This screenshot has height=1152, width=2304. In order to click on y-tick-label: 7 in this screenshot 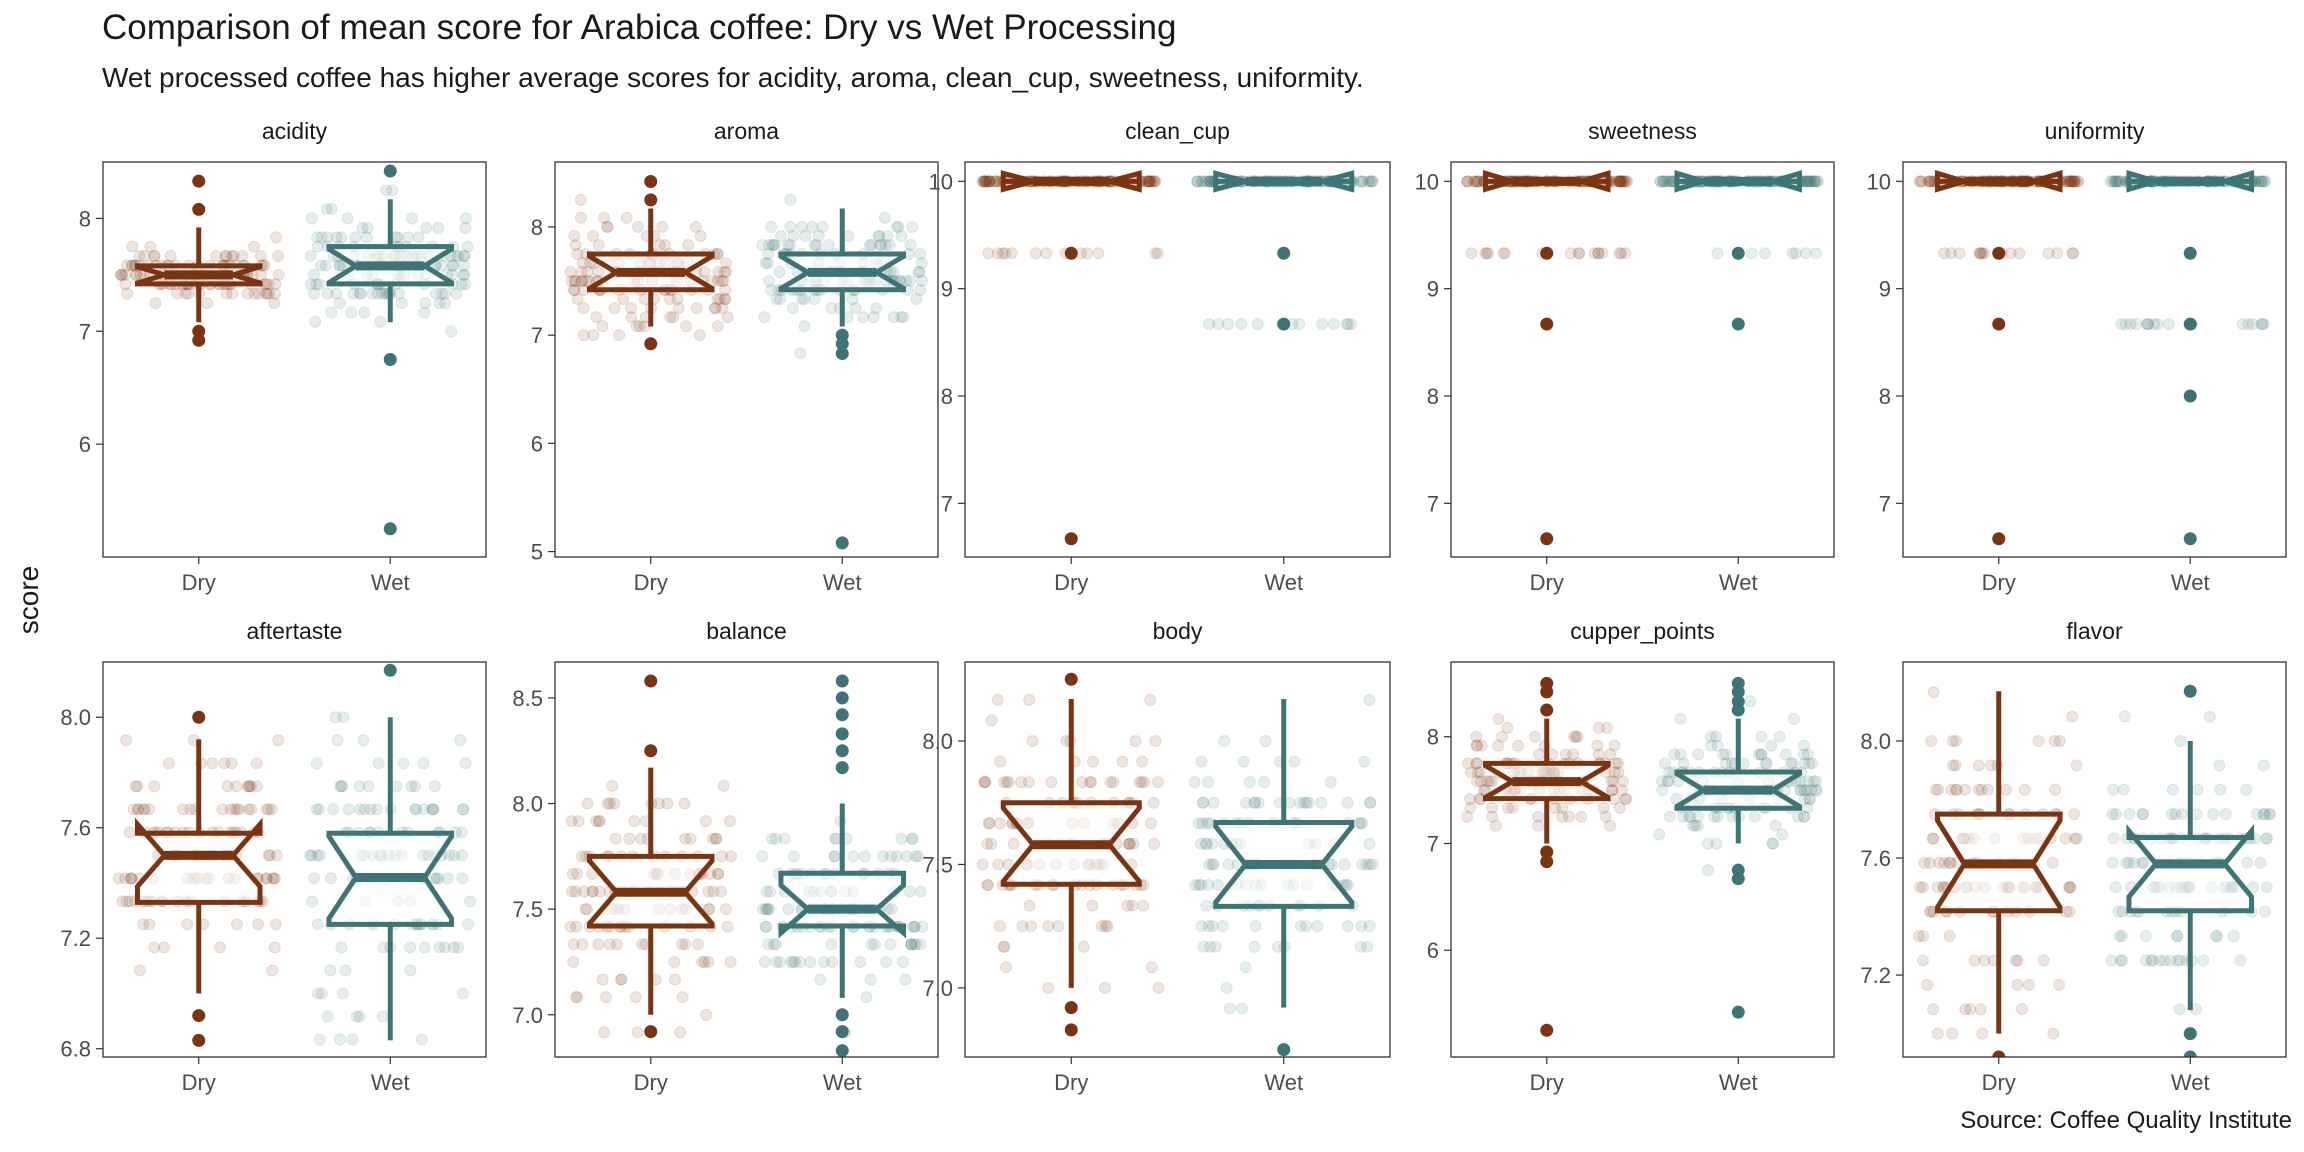, I will do `click(1433, 503)`.